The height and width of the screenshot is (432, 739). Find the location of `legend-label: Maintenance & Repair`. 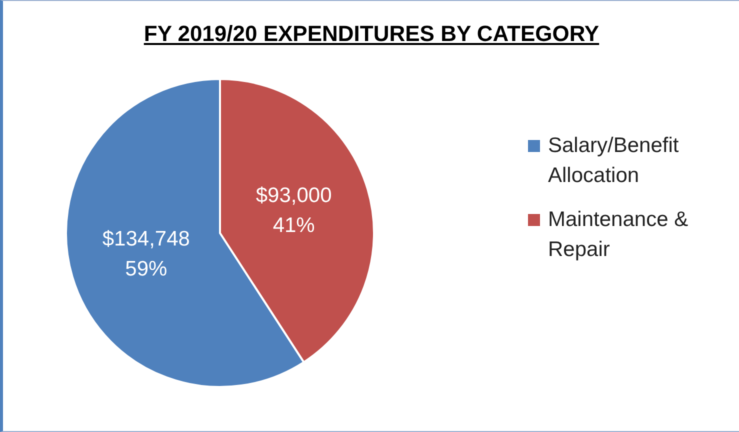

legend-label: Maintenance & Repair is located at coordinates (619, 235).